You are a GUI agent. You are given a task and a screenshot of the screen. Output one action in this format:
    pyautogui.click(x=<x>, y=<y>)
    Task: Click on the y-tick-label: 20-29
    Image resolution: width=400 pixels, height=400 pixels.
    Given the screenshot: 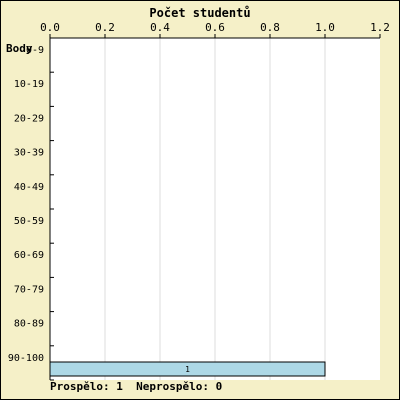 What is the action you would take?
    pyautogui.click(x=29, y=118)
    